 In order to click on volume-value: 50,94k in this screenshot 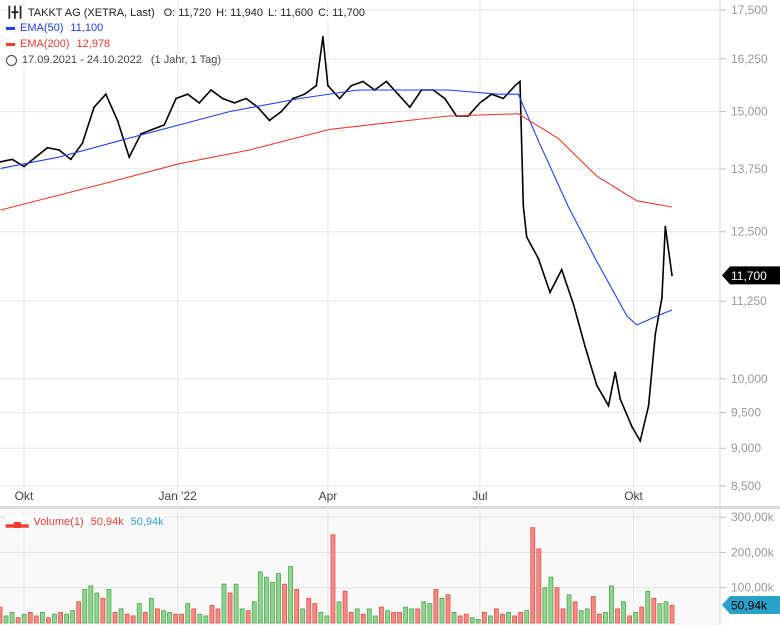, I will do `click(107, 522)`.